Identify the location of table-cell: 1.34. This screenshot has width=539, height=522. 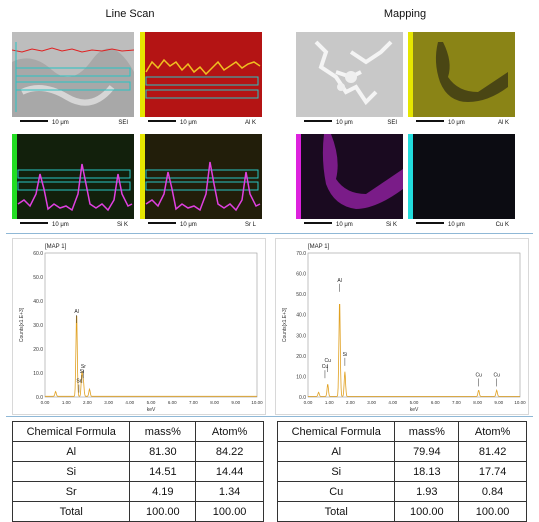
(229, 491).